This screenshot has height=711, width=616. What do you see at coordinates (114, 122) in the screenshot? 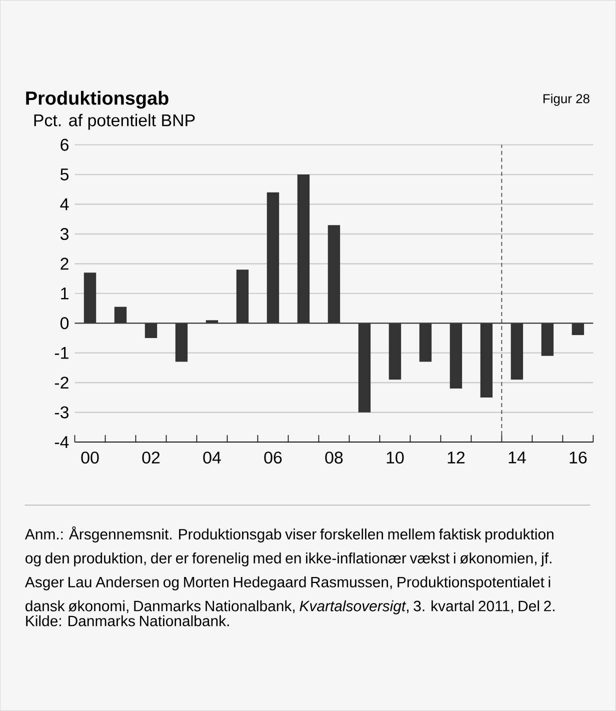
I see `y-axis-title: Pct. af potentielt BNP` at bounding box center [114, 122].